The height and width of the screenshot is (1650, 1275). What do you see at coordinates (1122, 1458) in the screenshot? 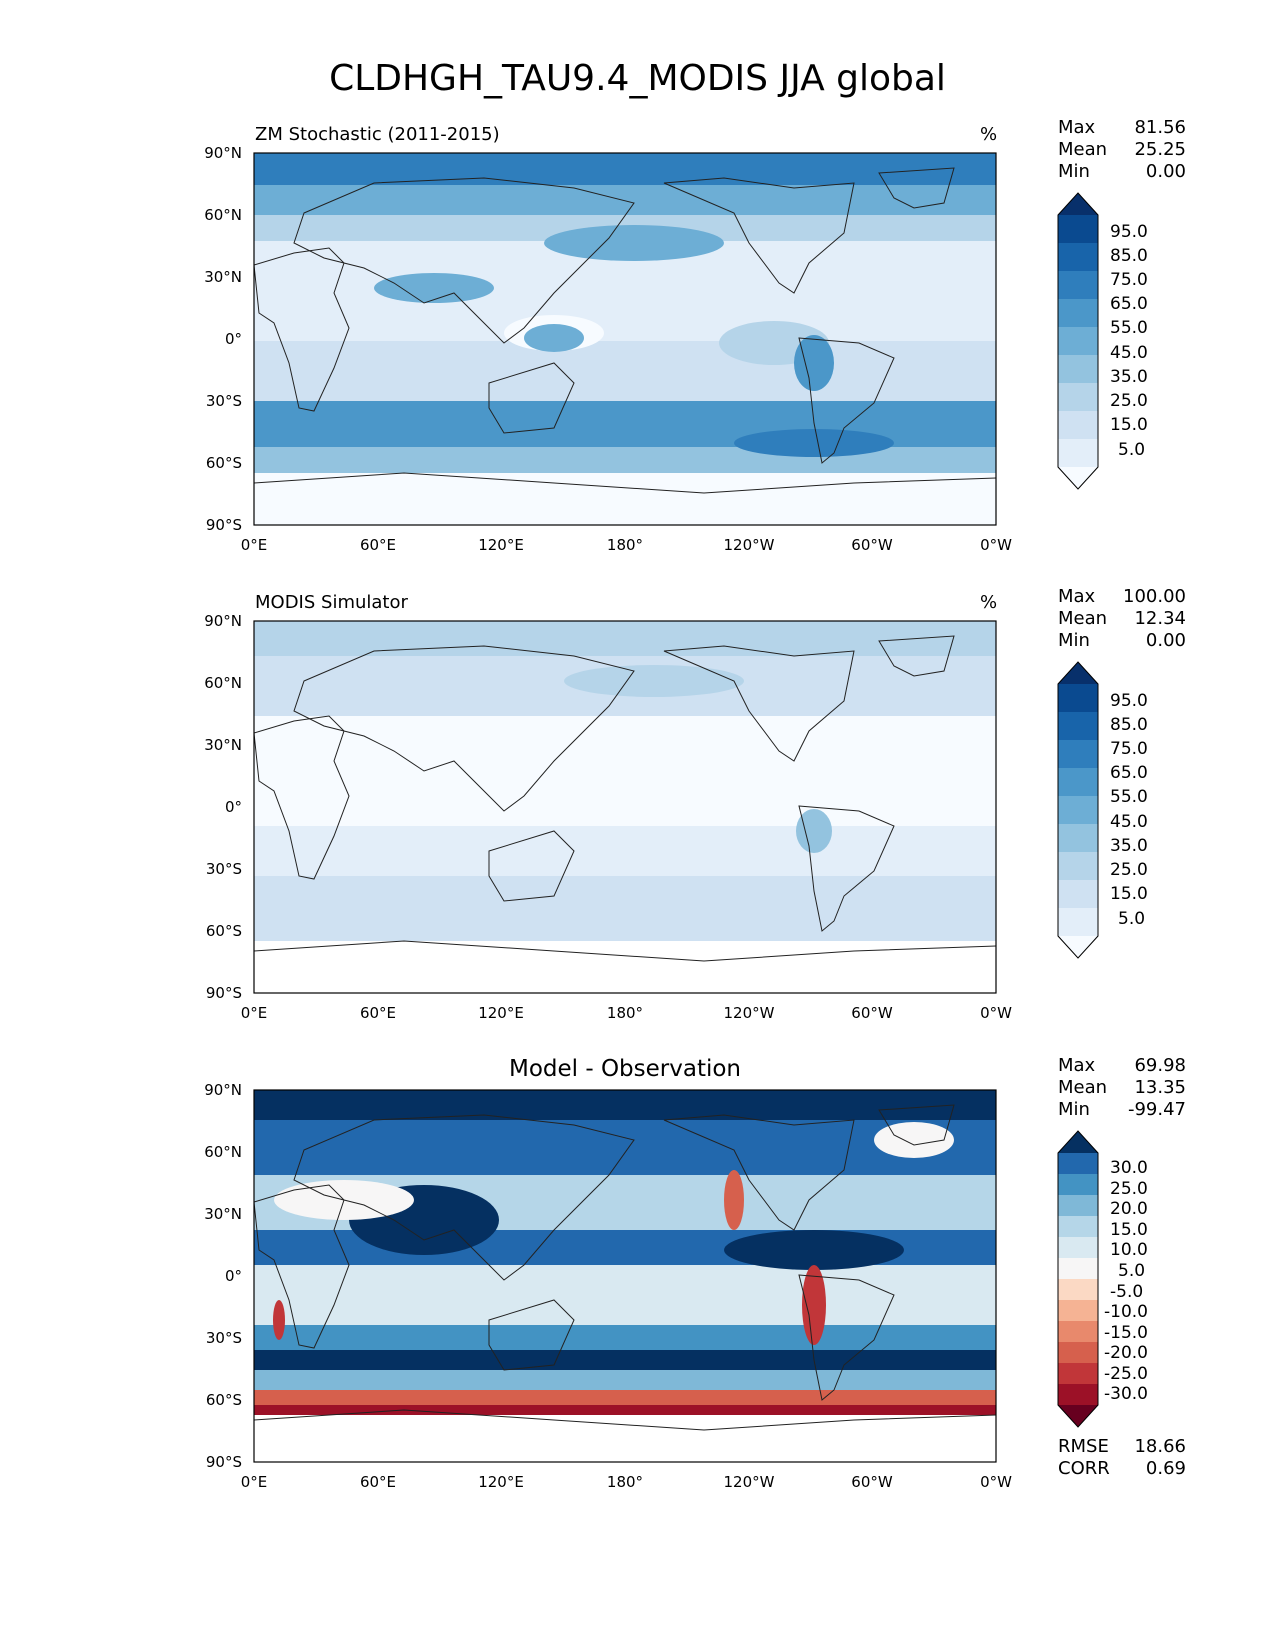
I see `panel-3-metrics: RMSE 18.66 CORR 0.69` at bounding box center [1122, 1458].